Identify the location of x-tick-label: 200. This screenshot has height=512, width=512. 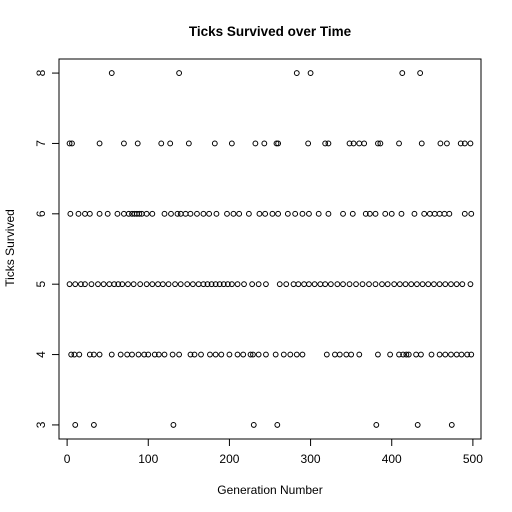
(229, 459).